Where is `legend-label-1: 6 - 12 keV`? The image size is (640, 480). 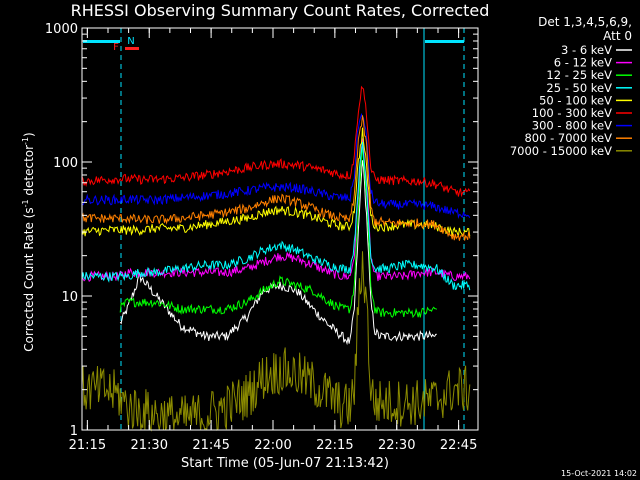
legend-label-1: 6 - 12 keV is located at coordinates (583, 63).